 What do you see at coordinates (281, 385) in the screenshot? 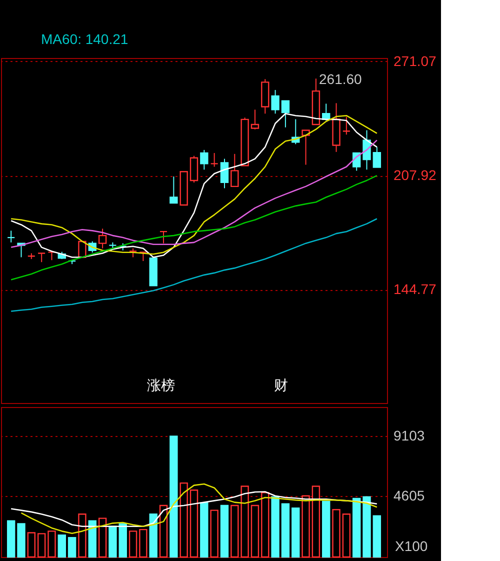
I see `annotation: 财` at bounding box center [281, 385].